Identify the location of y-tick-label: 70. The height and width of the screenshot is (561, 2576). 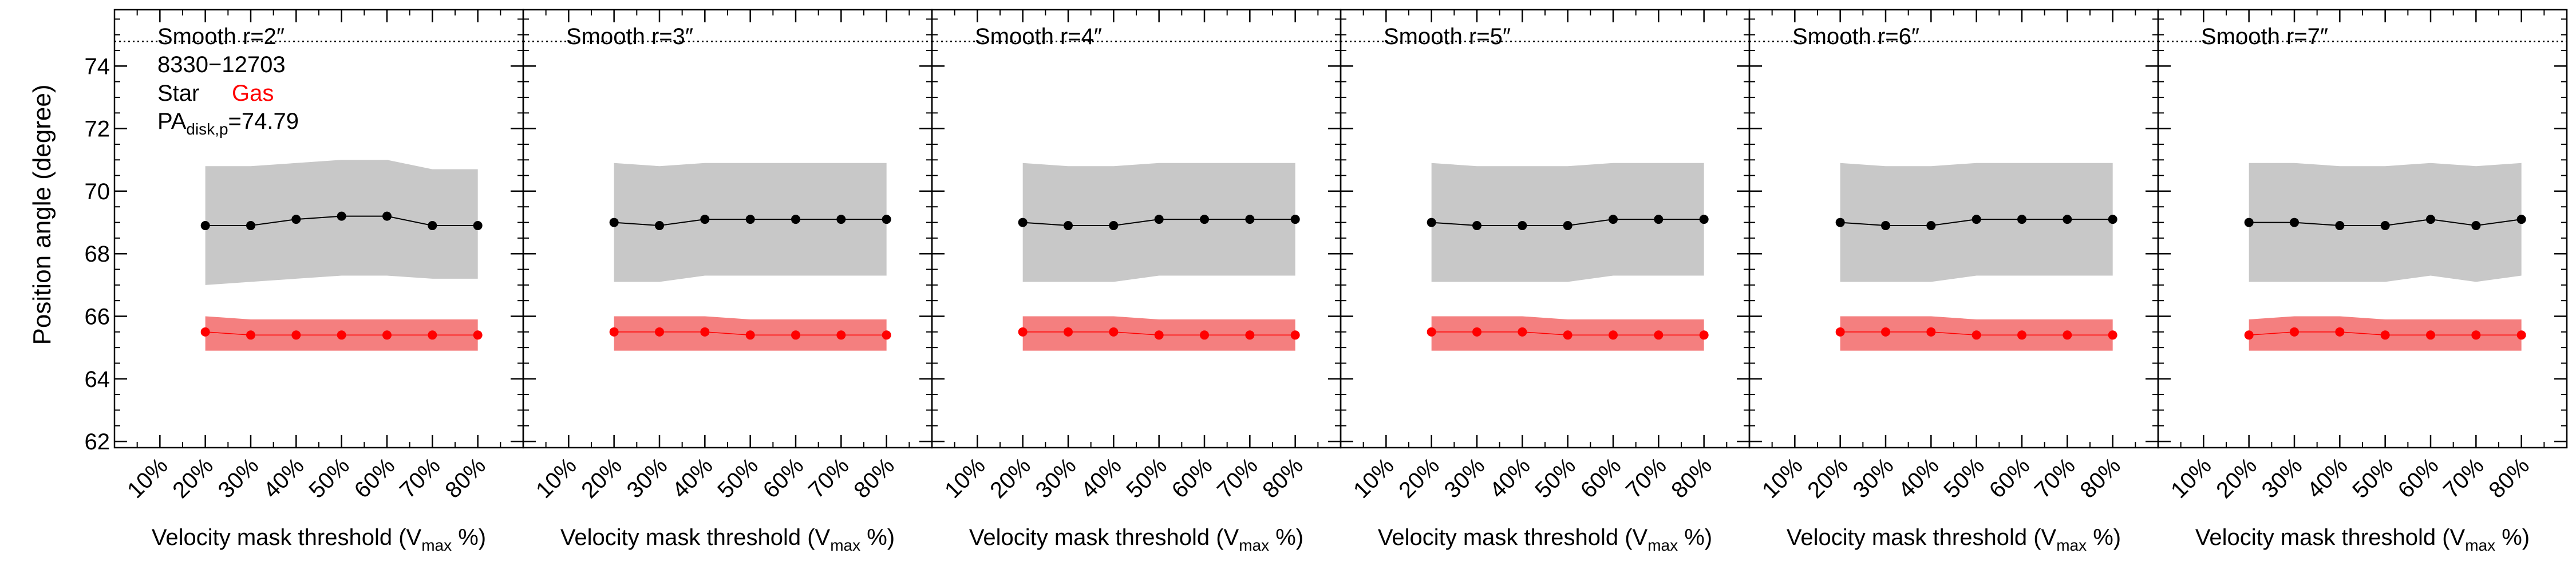
(97, 191).